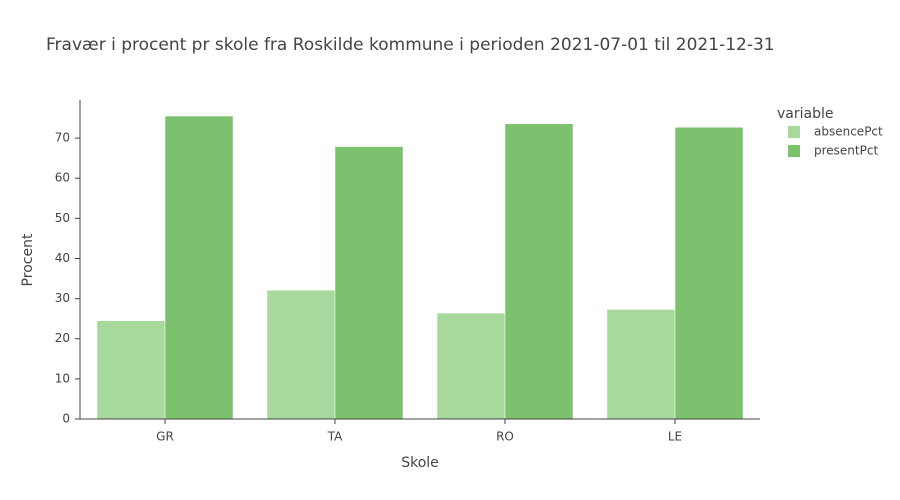 Image resolution: width=900 pixels, height=500 pixels. I want to click on legend-label: presentPct, so click(846, 151).